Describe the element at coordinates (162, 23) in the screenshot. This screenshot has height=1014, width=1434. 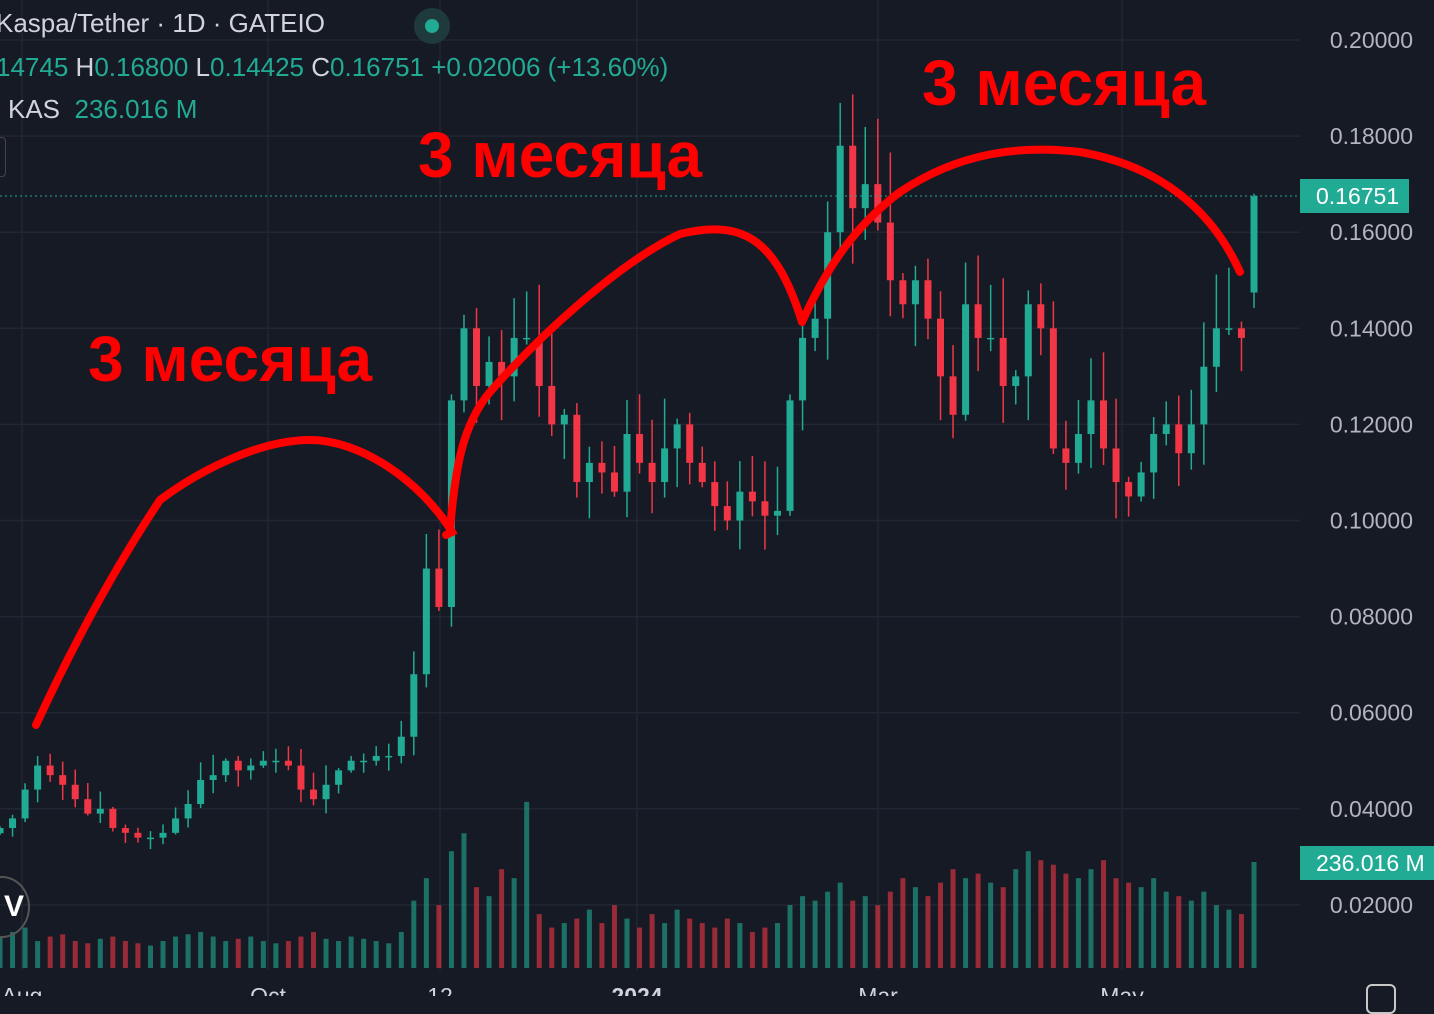
I see `chart-title: Kaspa/Tether · 1D · GATEIO` at that location.